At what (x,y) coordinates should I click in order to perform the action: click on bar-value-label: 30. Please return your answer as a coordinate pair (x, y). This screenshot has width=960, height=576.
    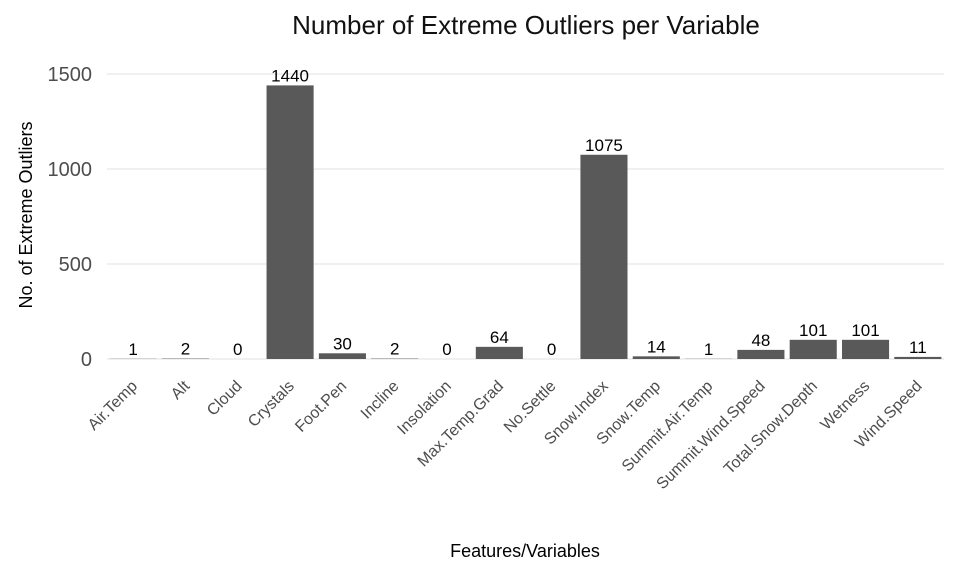
    Looking at the image, I should click on (342, 343).